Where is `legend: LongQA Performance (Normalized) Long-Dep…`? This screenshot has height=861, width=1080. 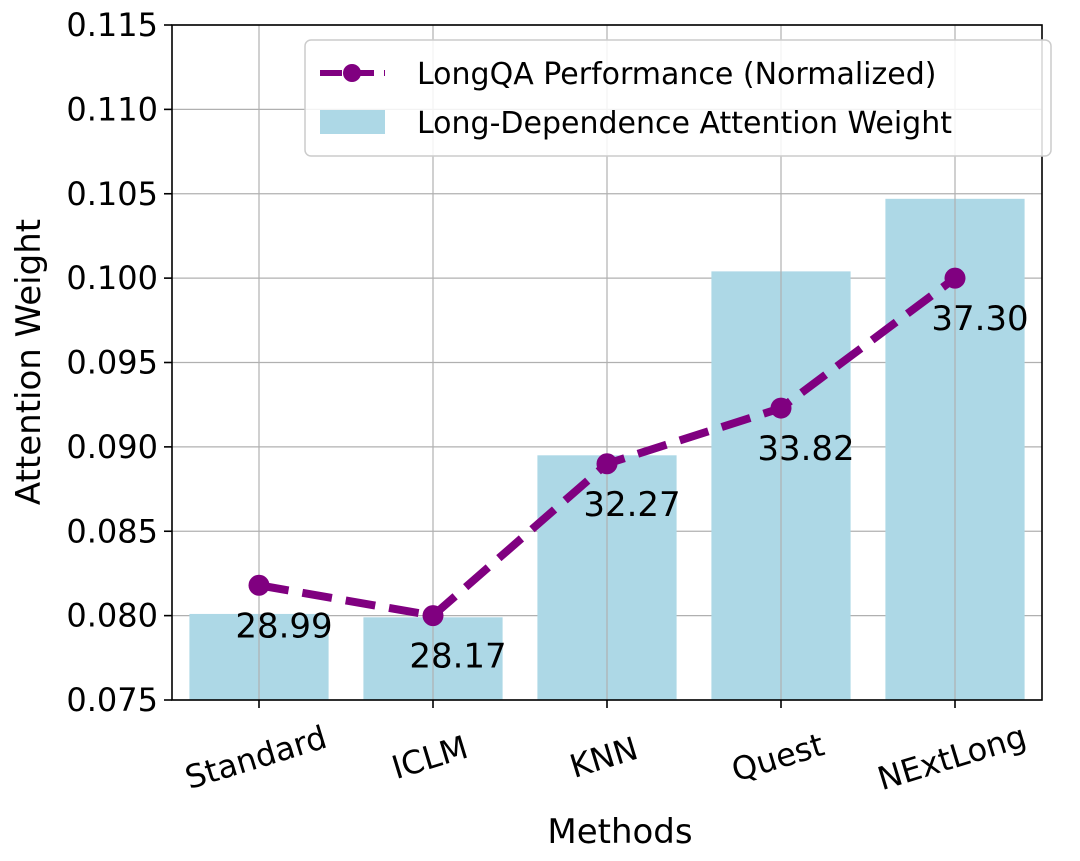
legend: LongQA Performance (Normalized) Long-Dep… is located at coordinates (678, 98).